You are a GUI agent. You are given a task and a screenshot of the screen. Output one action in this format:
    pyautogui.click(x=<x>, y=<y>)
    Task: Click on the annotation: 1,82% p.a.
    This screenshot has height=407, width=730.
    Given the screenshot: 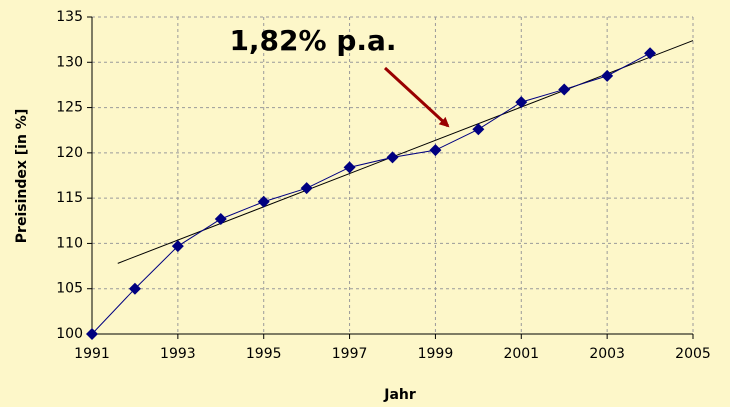 What is the action you would take?
    pyautogui.click(x=312, y=40)
    